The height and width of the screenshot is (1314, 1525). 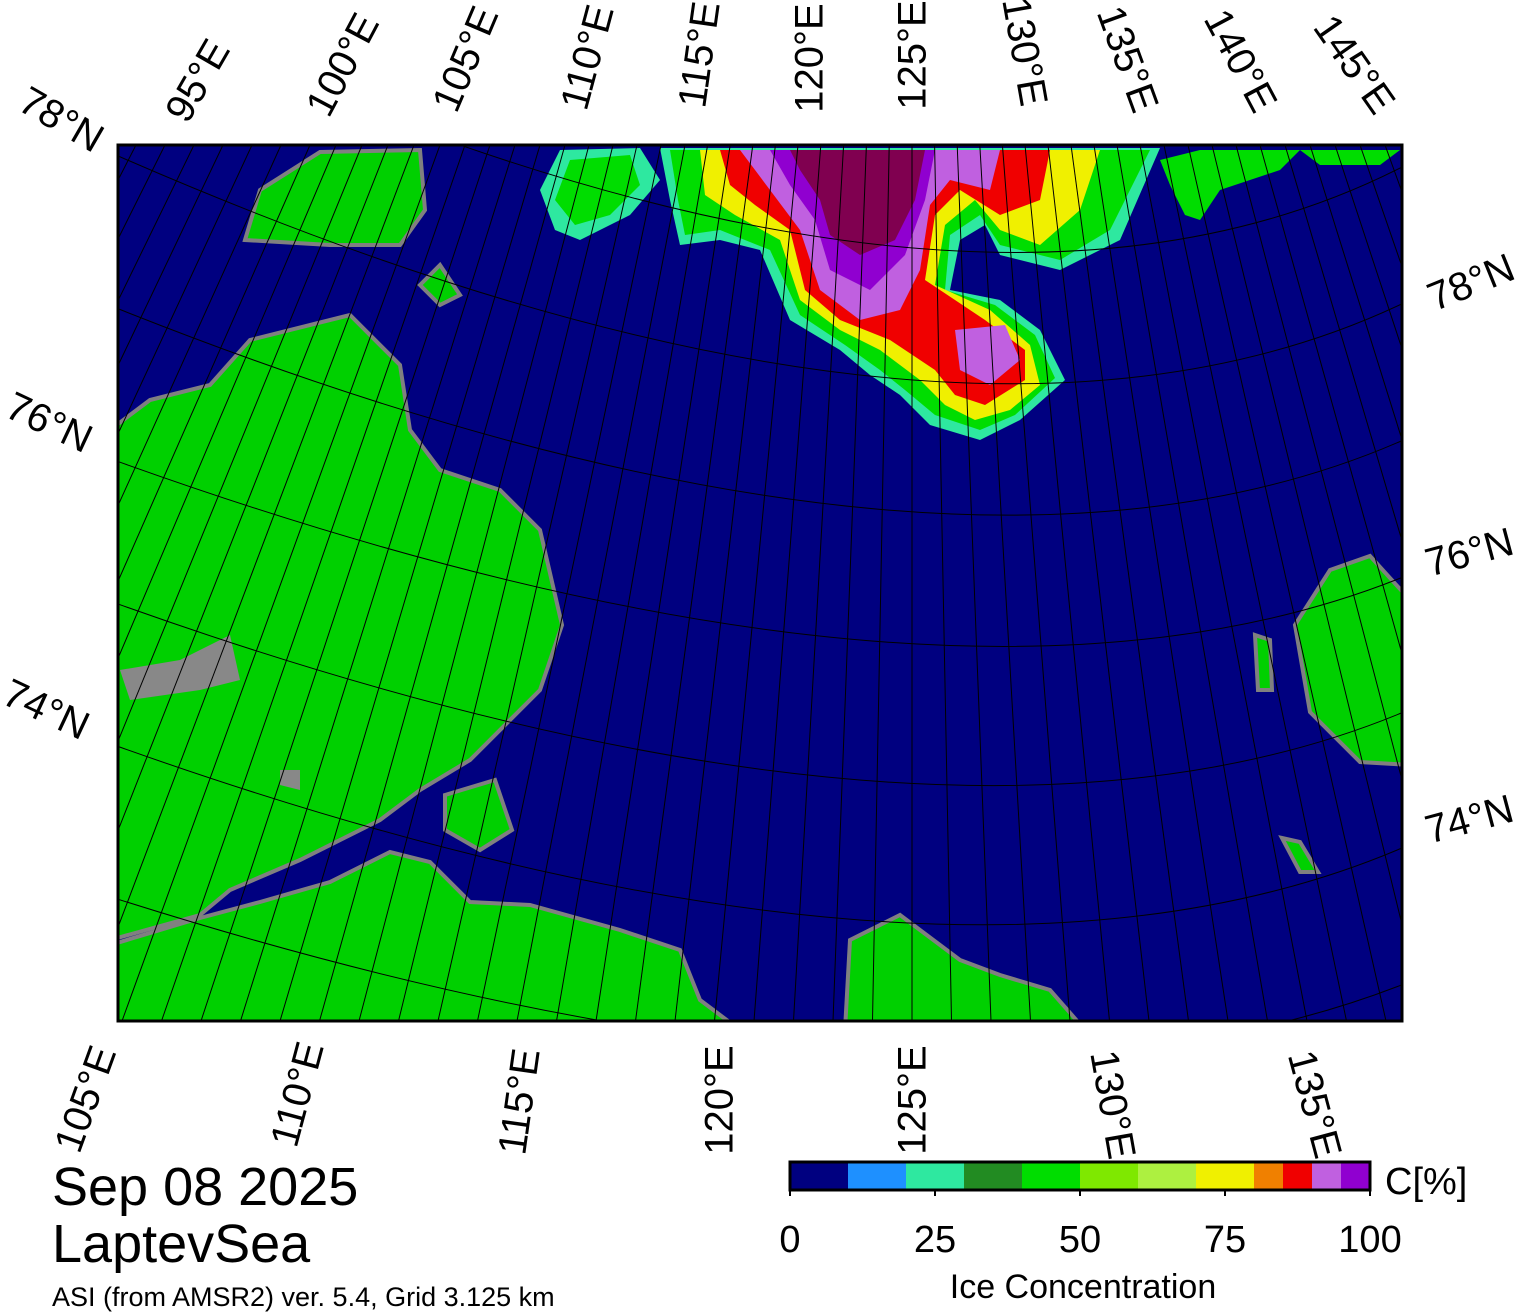 What do you see at coordinates (1024, 54) in the screenshot?
I see `axis-label: 130°E` at bounding box center [1024, 54].